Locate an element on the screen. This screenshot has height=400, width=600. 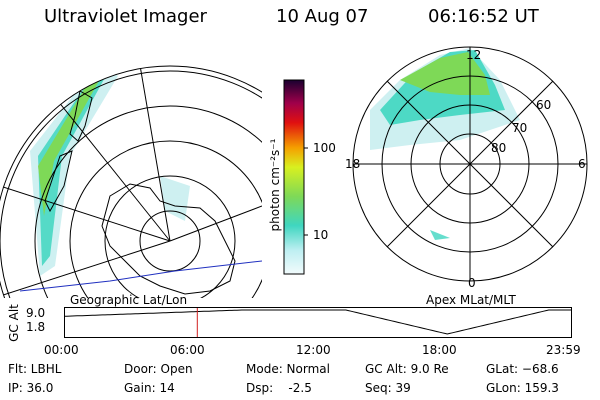
antarctica-coast is located at coordinates (168, 239).